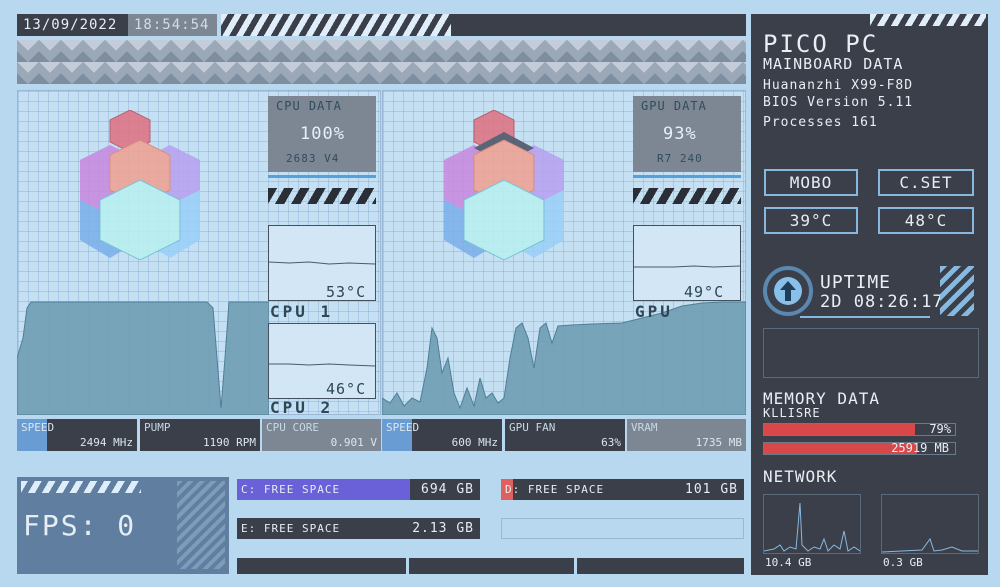 This screenshot has width=1000, height=587. Describe the element at coordinates (674, 106) in the screenshot. I see `gpu-data-title: GPU DATA` at that location.